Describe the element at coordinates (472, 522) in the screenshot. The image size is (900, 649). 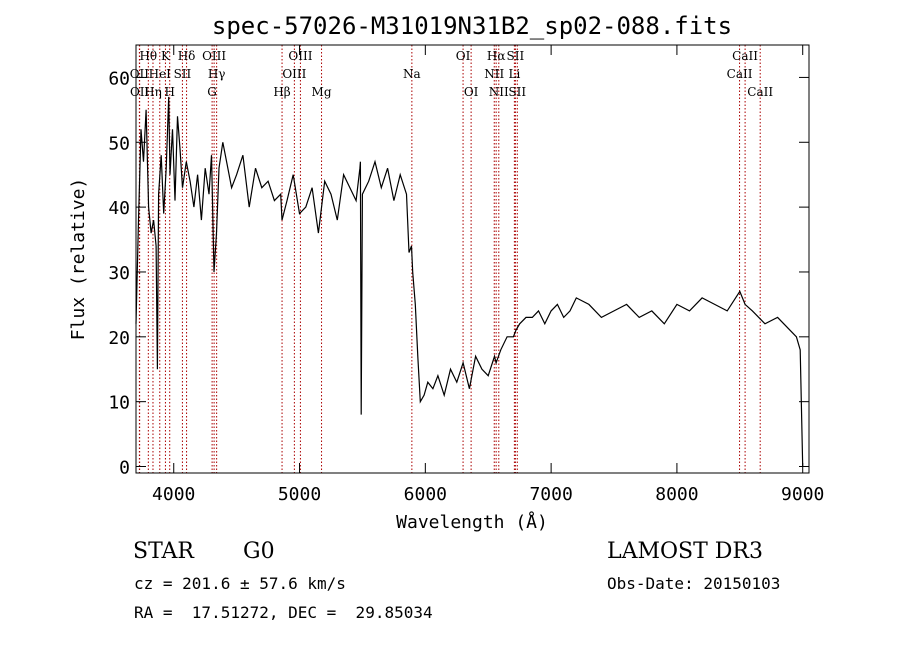
I see `x-axis-label: Wavelength (Å)` at that location.